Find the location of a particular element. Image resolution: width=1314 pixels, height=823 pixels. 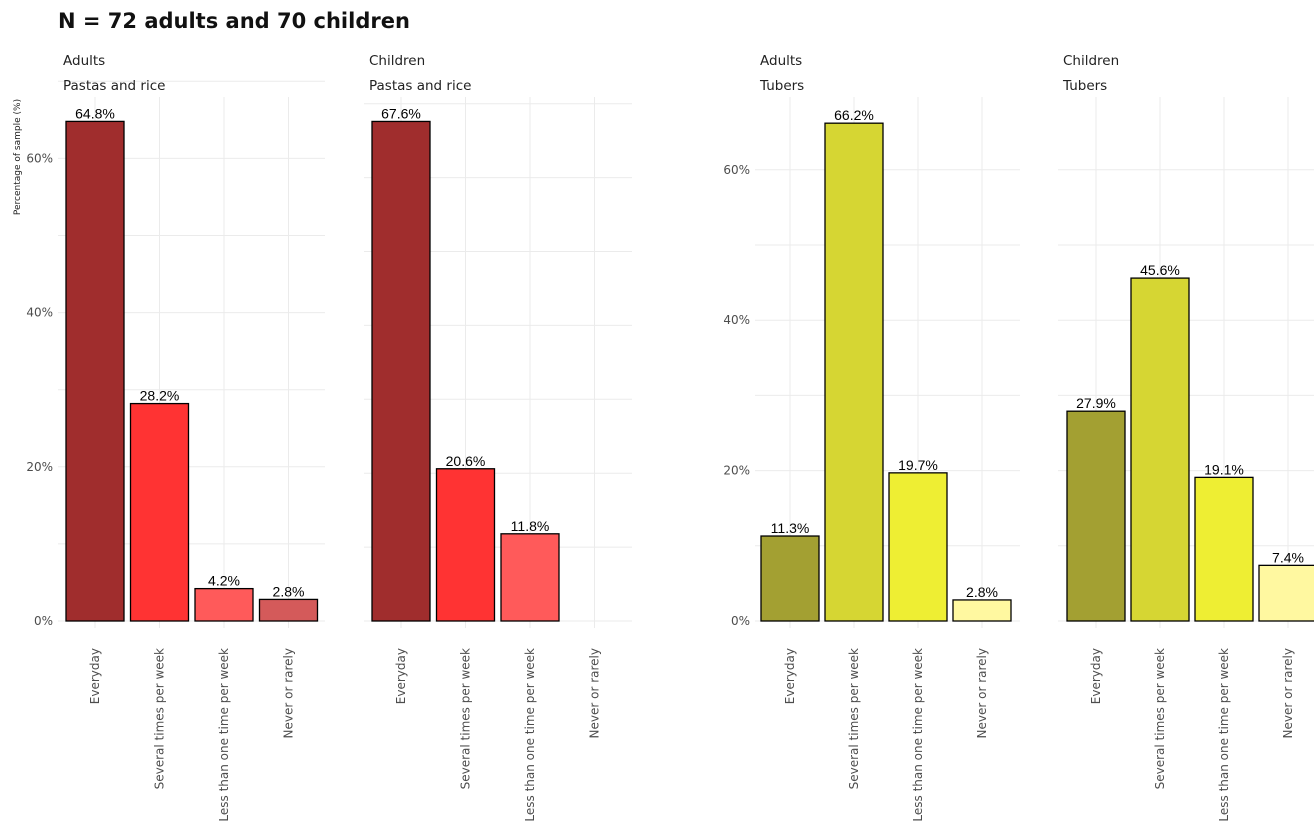

data-label: 66.2% is located at coordinates (854, 115).